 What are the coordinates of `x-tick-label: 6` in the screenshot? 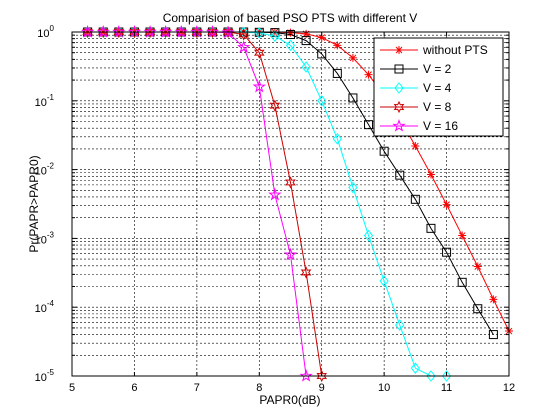 It's located at (134, 388).